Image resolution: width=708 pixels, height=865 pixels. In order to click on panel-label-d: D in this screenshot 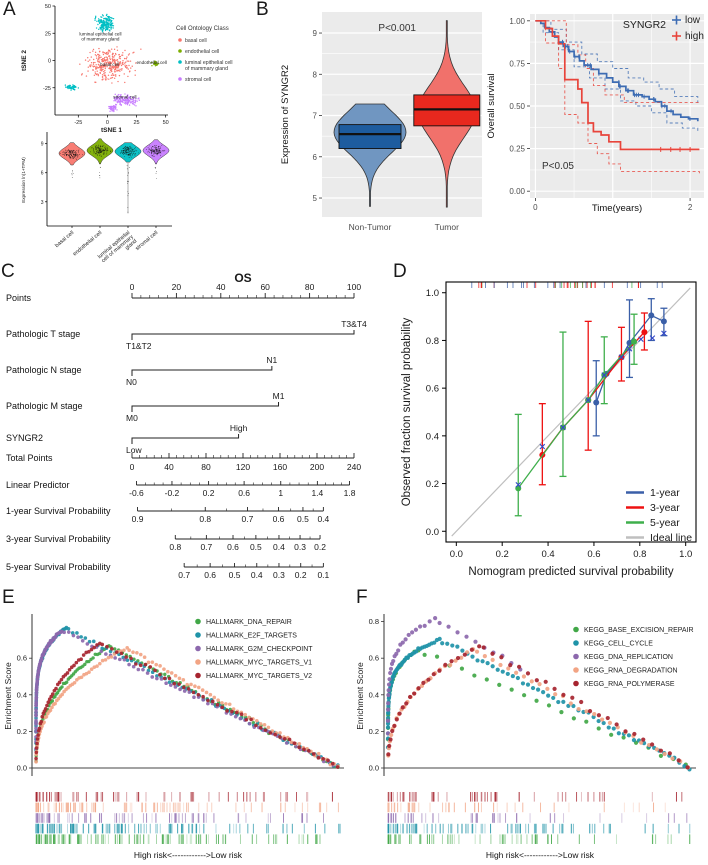, I will do `click(400, 271)`.